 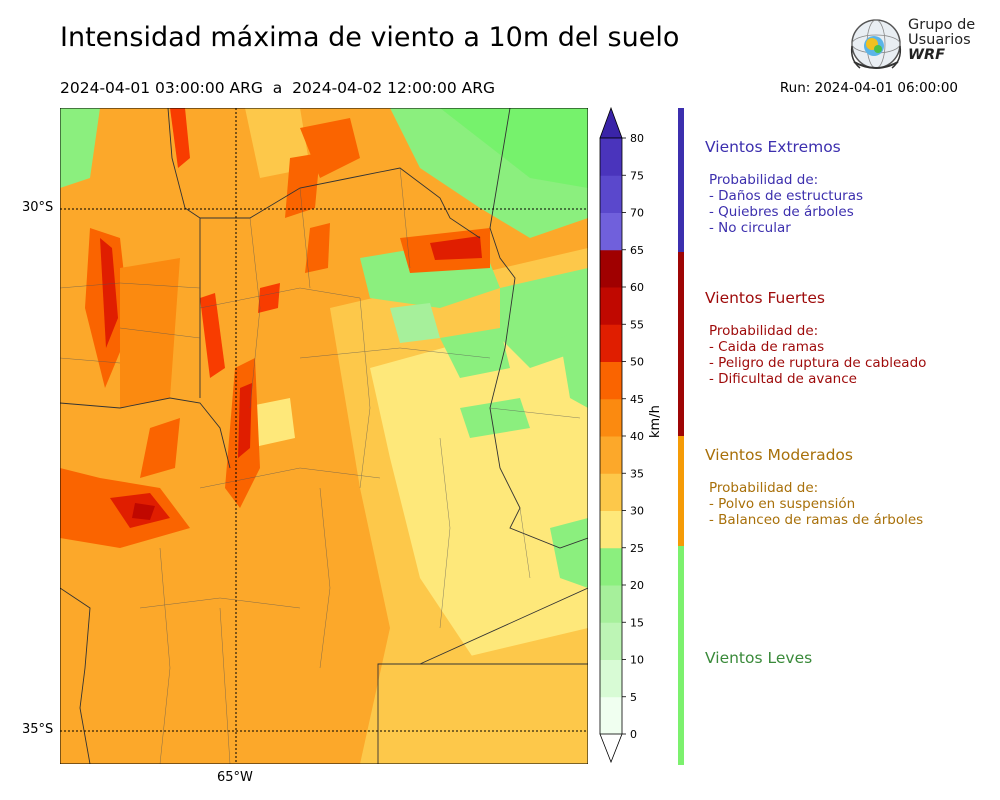 What do you see at coordinates (783, 379) in the screenshot?
I see `category-line: - Dificultad de avance` at bounding box center [783, 379].